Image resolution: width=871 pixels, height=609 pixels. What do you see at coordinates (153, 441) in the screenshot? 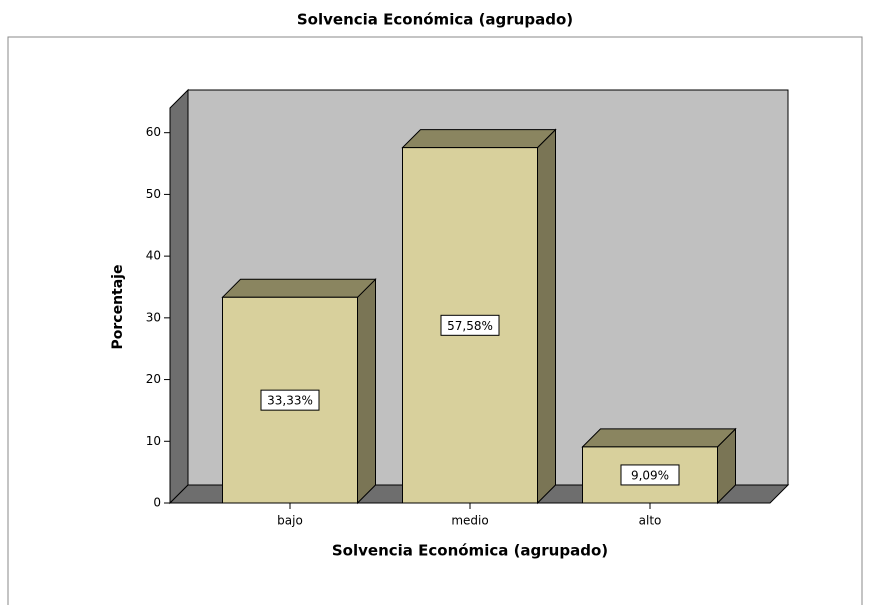
I see `y-tick-label: 10` at bounding box center [153, 441].